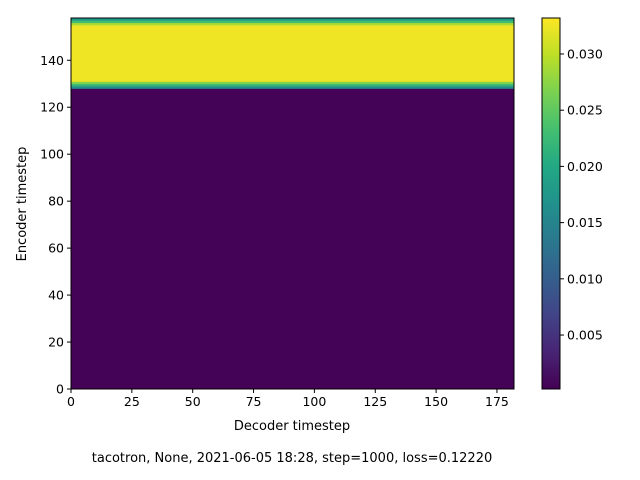 Image resolution: width=640 pixels, height=480 pixels. Describe the element at coordinates (56, 342) in the screenshot. I see `y-tick-label: 20` at that location.